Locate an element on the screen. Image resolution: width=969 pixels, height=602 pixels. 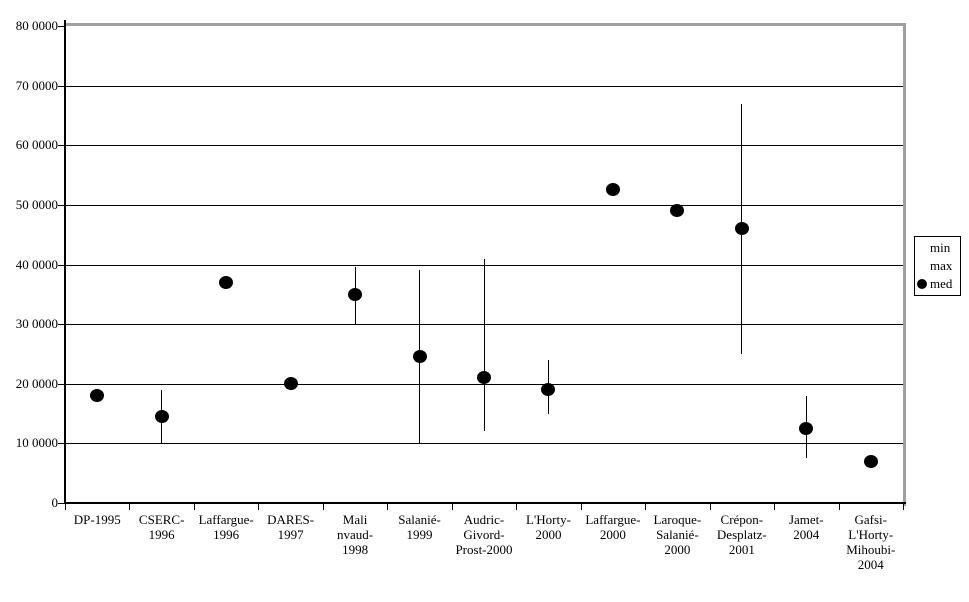
x-category-label-line: 1998 is located at coordinates (355, 549).